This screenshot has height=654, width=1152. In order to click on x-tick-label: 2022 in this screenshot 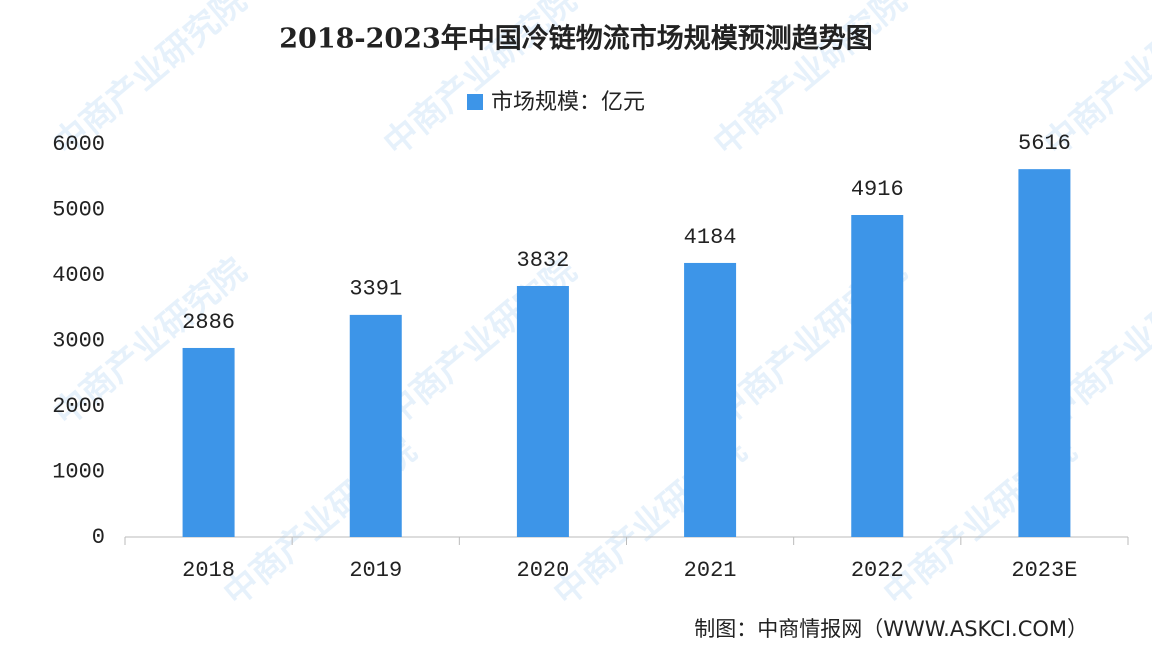, I will do `click(877, 570)`.